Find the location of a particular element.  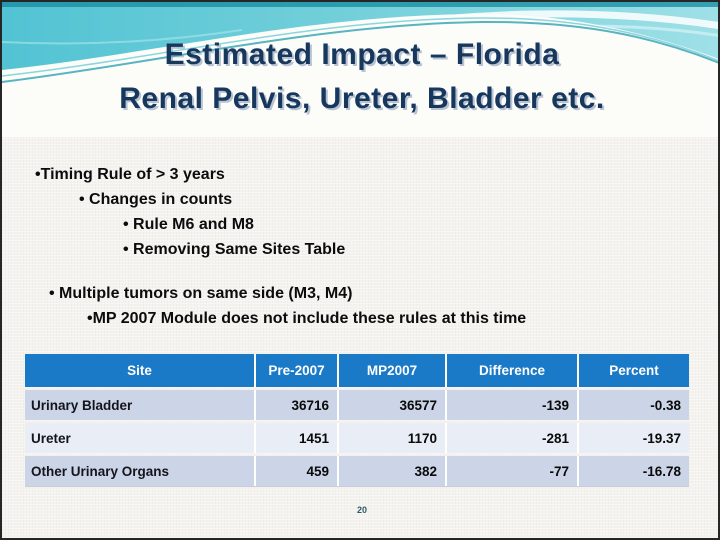

bullet-item: •Timing Rule of > 3 years is located at coordinates (130, 174).